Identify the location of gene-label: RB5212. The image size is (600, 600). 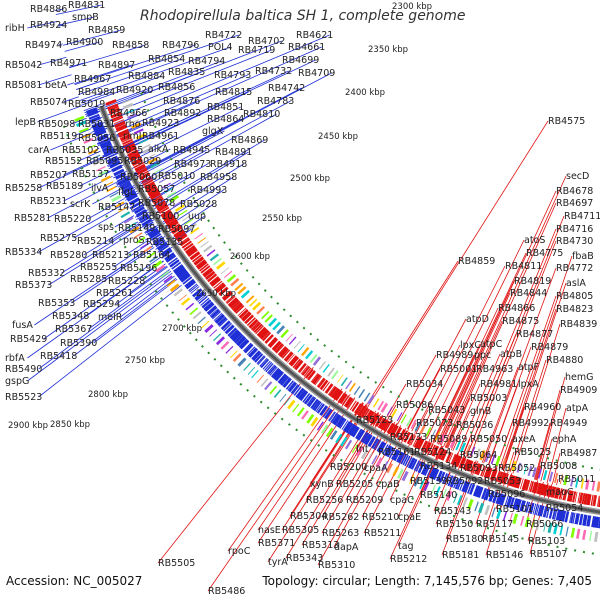
(408, 559).